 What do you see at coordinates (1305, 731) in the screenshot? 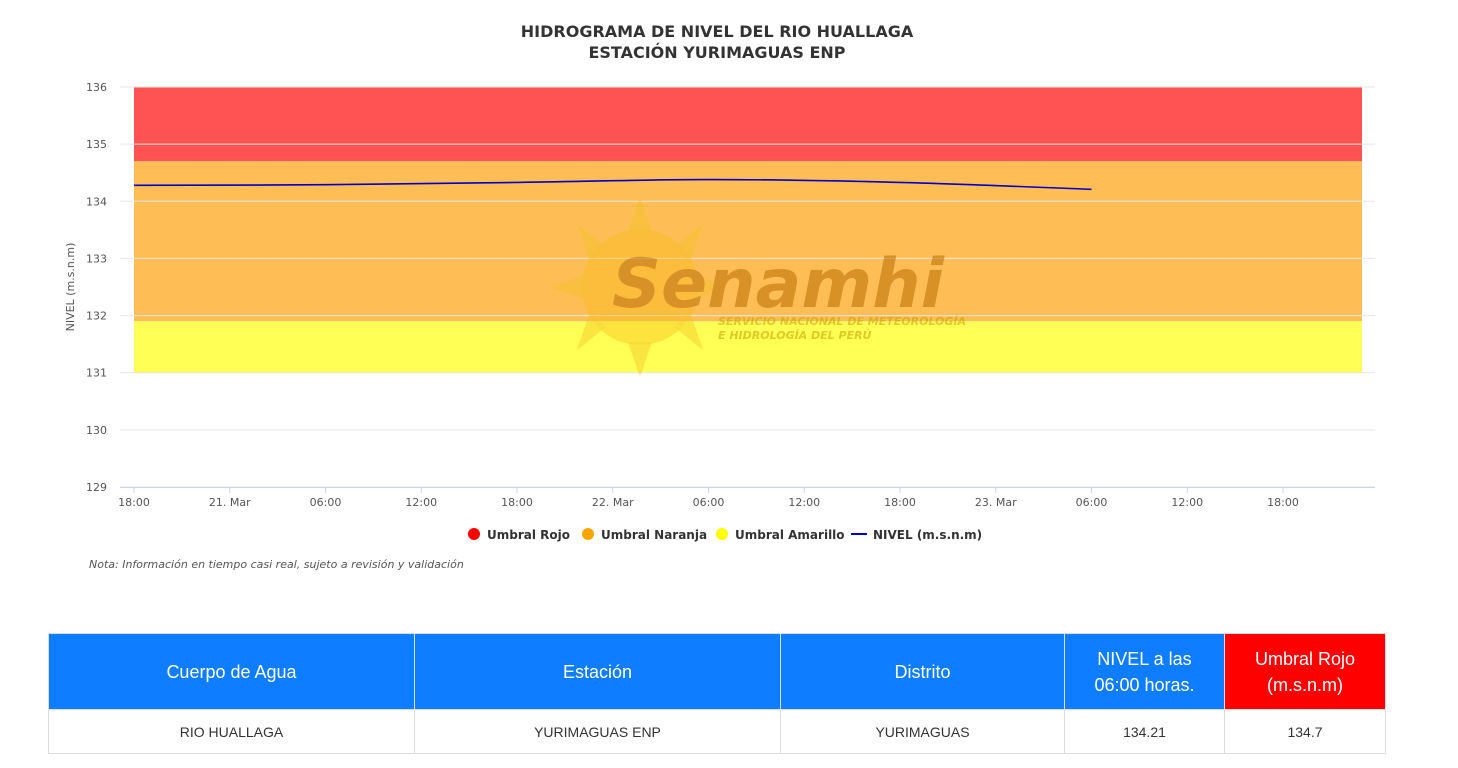
I see `cell-umbral-rojo: 134.7` at bounding box center [1305, 731].